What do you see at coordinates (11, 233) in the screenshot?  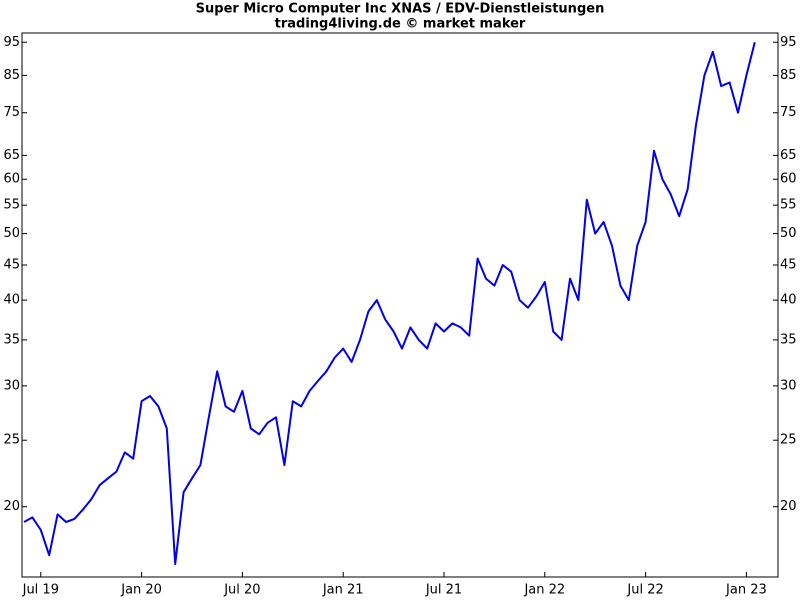 I see `y-tick-label: 50` at bounding box center [11, 233].